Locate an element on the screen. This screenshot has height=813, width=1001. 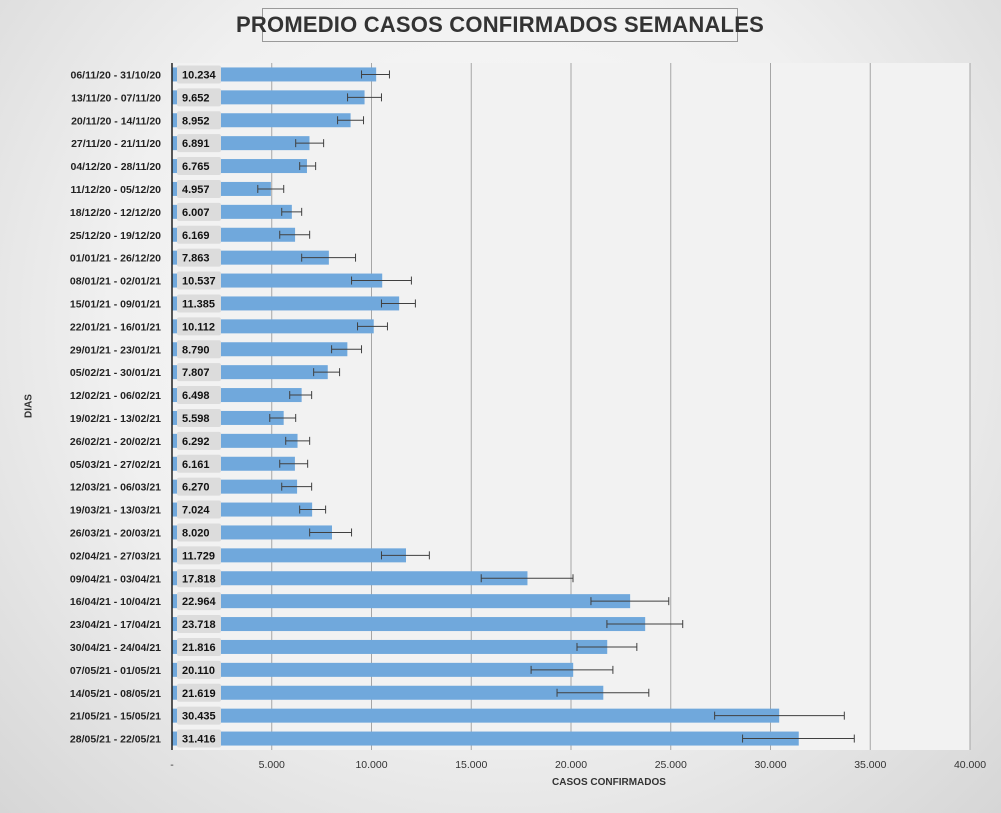
category-label: 14/05/21 - 08/05/21 is located at coordinates (115, 694).